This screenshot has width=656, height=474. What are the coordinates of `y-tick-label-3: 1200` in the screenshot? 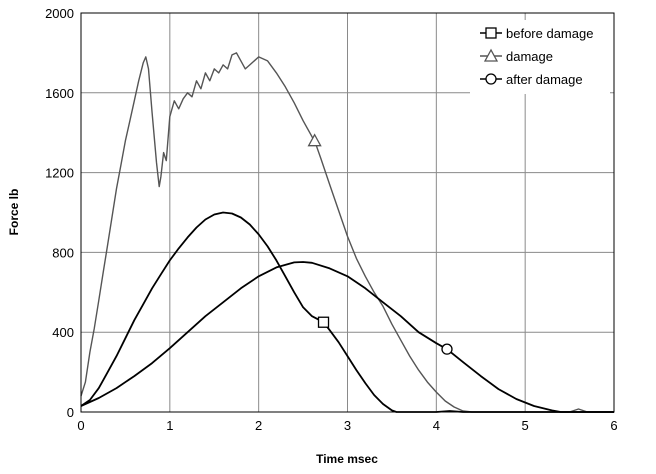 It's located at (59, 173).